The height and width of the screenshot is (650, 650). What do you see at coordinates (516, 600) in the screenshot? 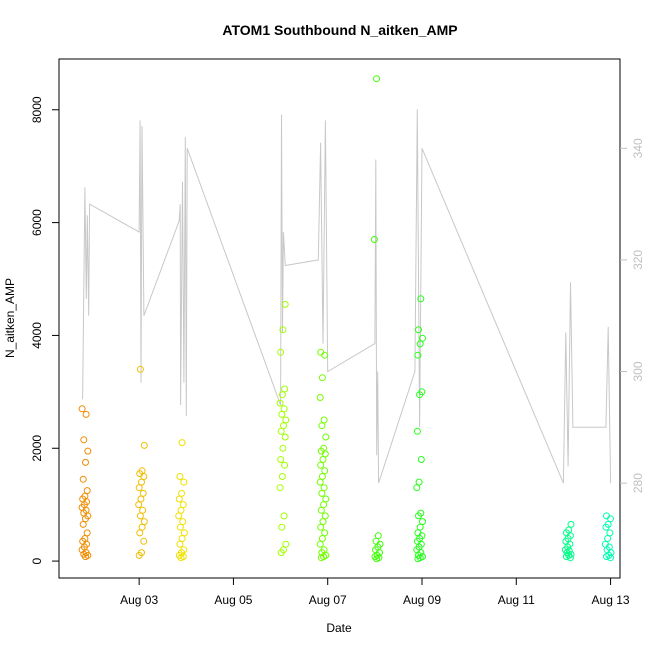
I see `x-tick-label: Aug 11` at bounding box center [516, 600].